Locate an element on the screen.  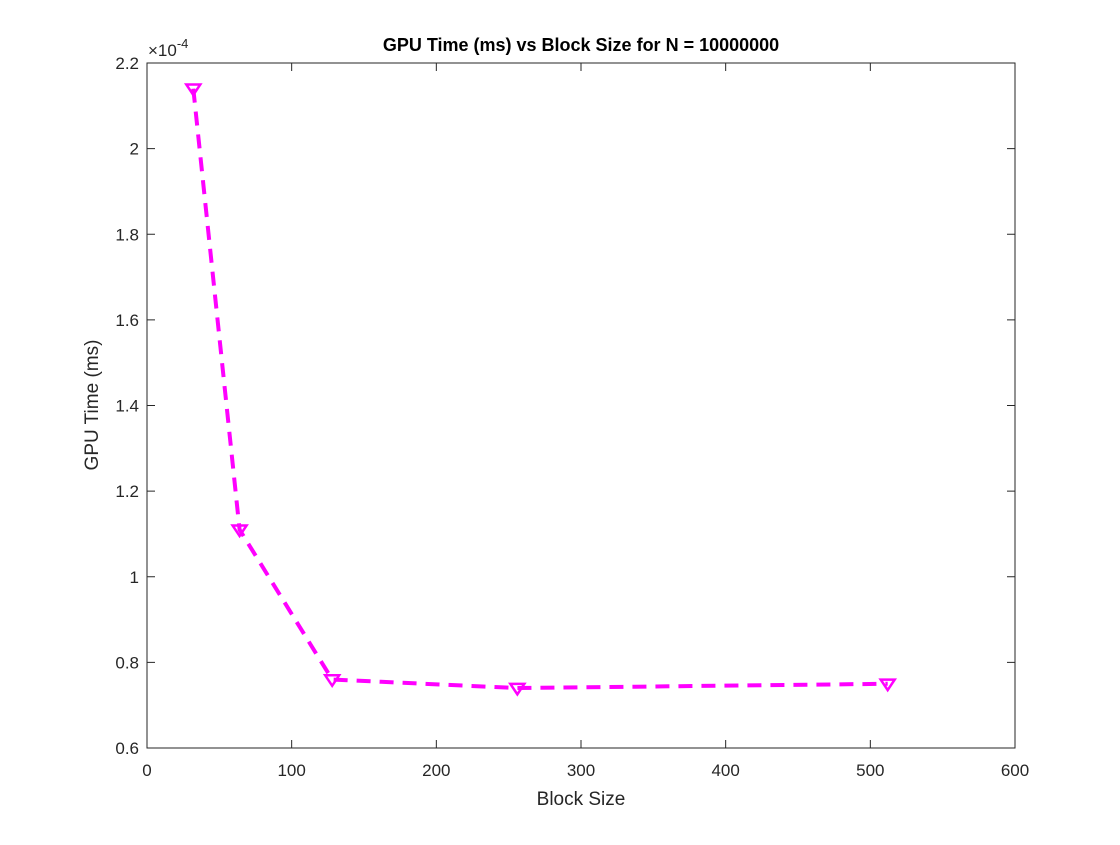
y-tick-label: 1.6 is located at coordinates (127, 320).